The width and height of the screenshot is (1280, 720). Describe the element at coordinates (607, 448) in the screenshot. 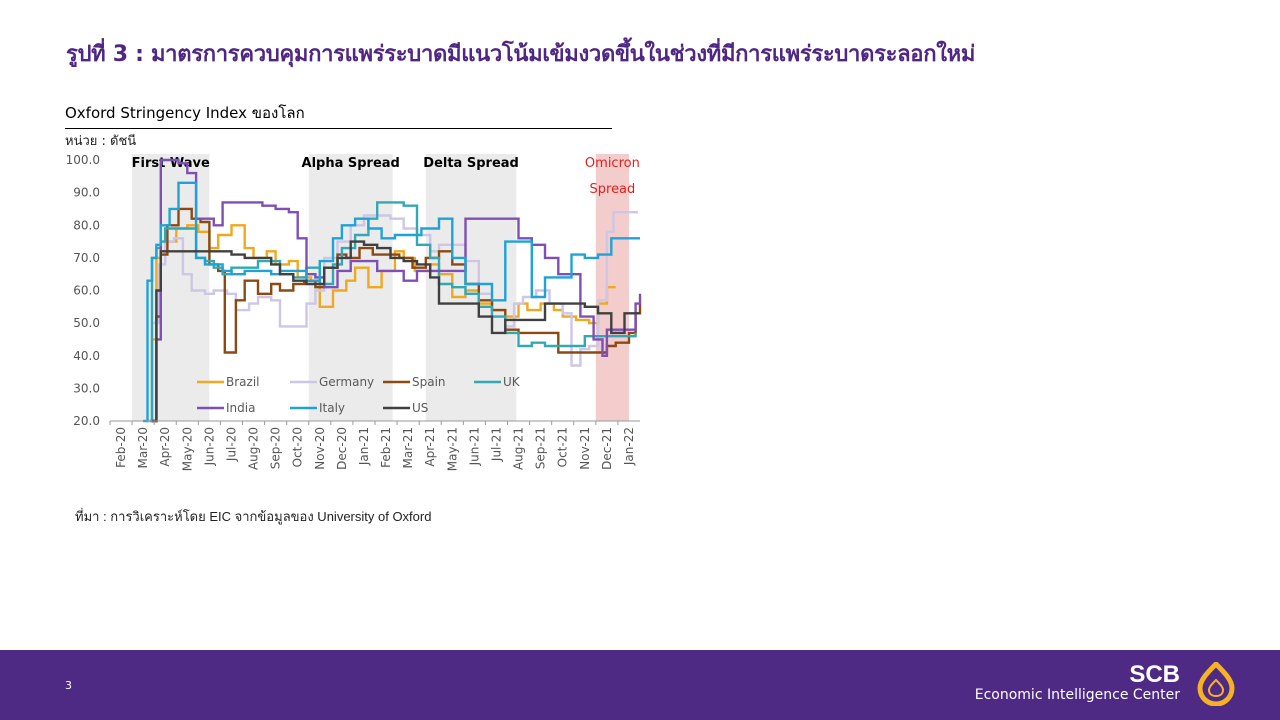

I see `x-tick-label: Dec-21` at that location.